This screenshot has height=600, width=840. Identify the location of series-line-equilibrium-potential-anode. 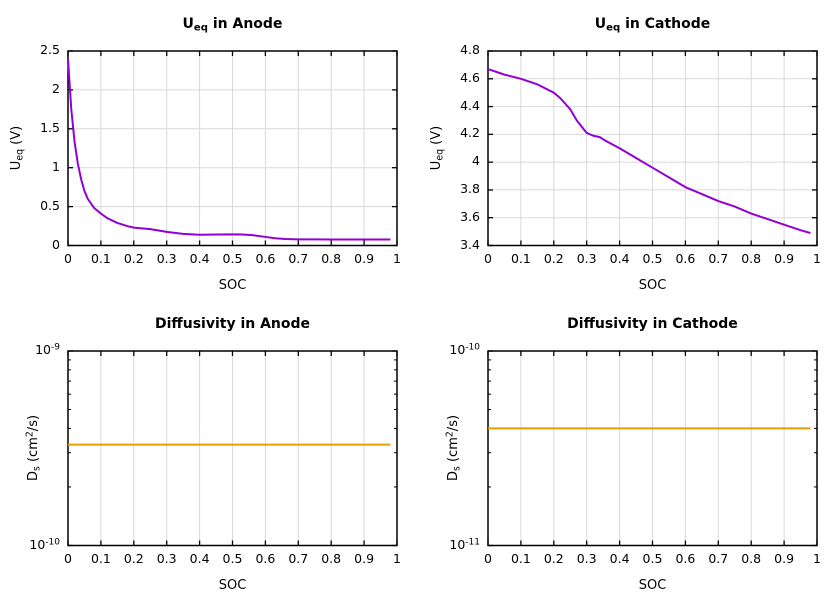
(229, 149).